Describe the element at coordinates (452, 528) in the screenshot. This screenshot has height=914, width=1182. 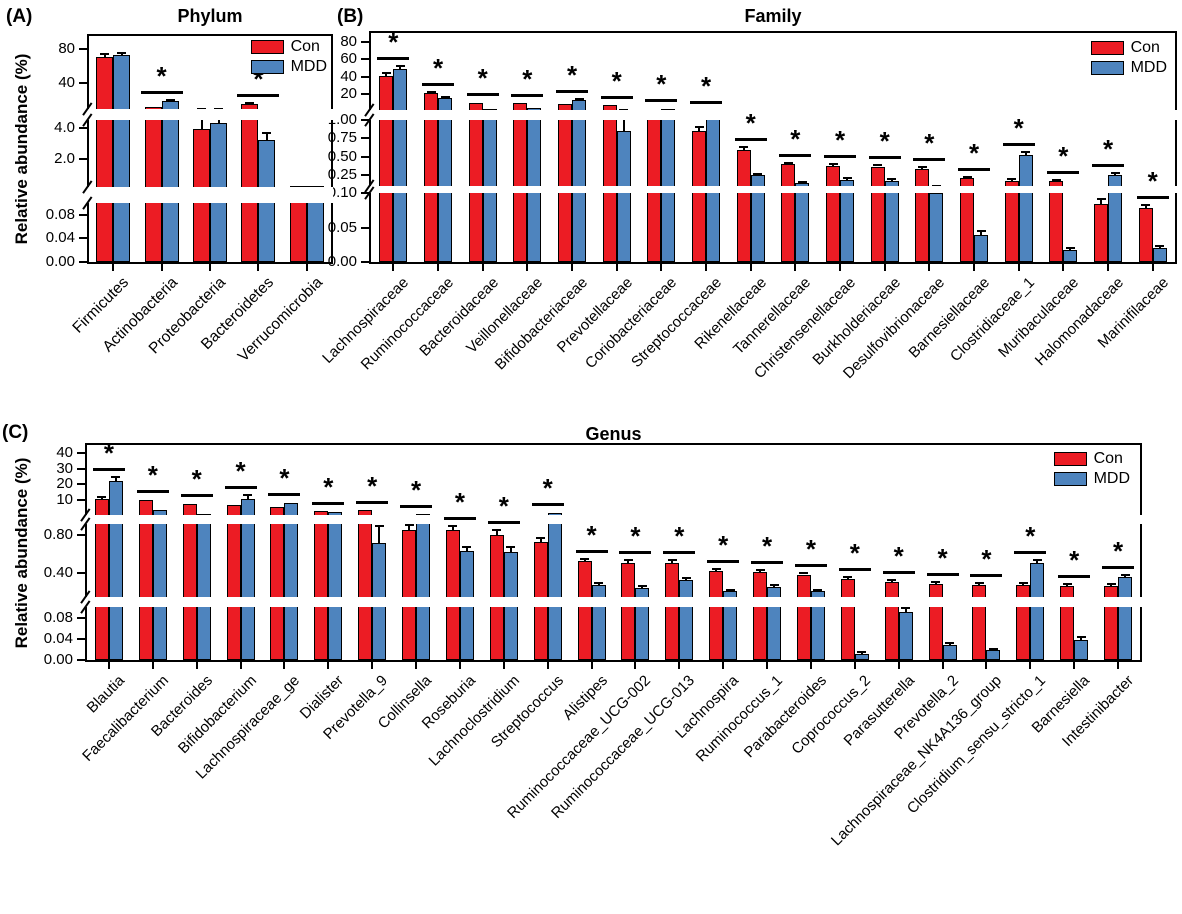
I see `error-bar-con-Roseburia` at that location.